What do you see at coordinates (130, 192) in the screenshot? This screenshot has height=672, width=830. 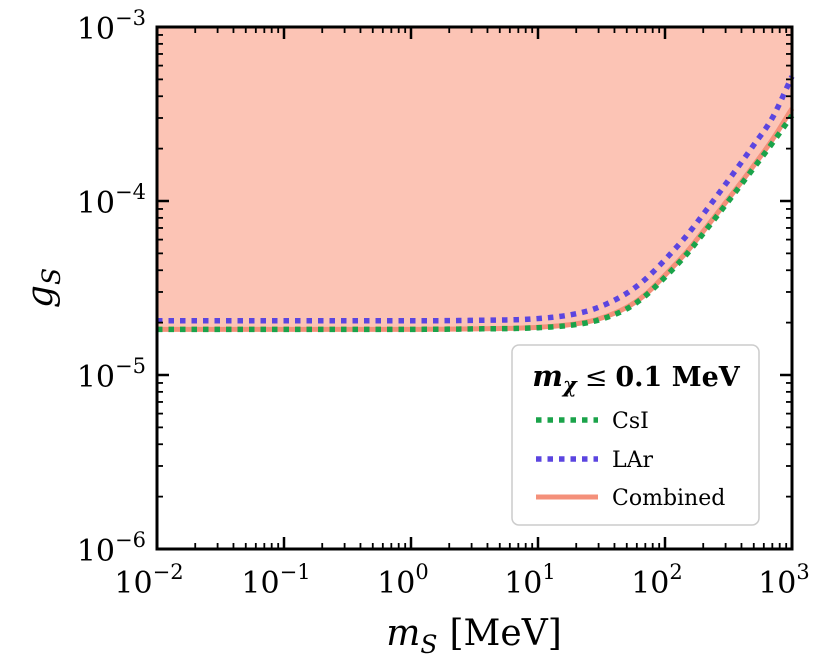 I see `y-tick-exponent: −4` at bounding box center [130, 192].